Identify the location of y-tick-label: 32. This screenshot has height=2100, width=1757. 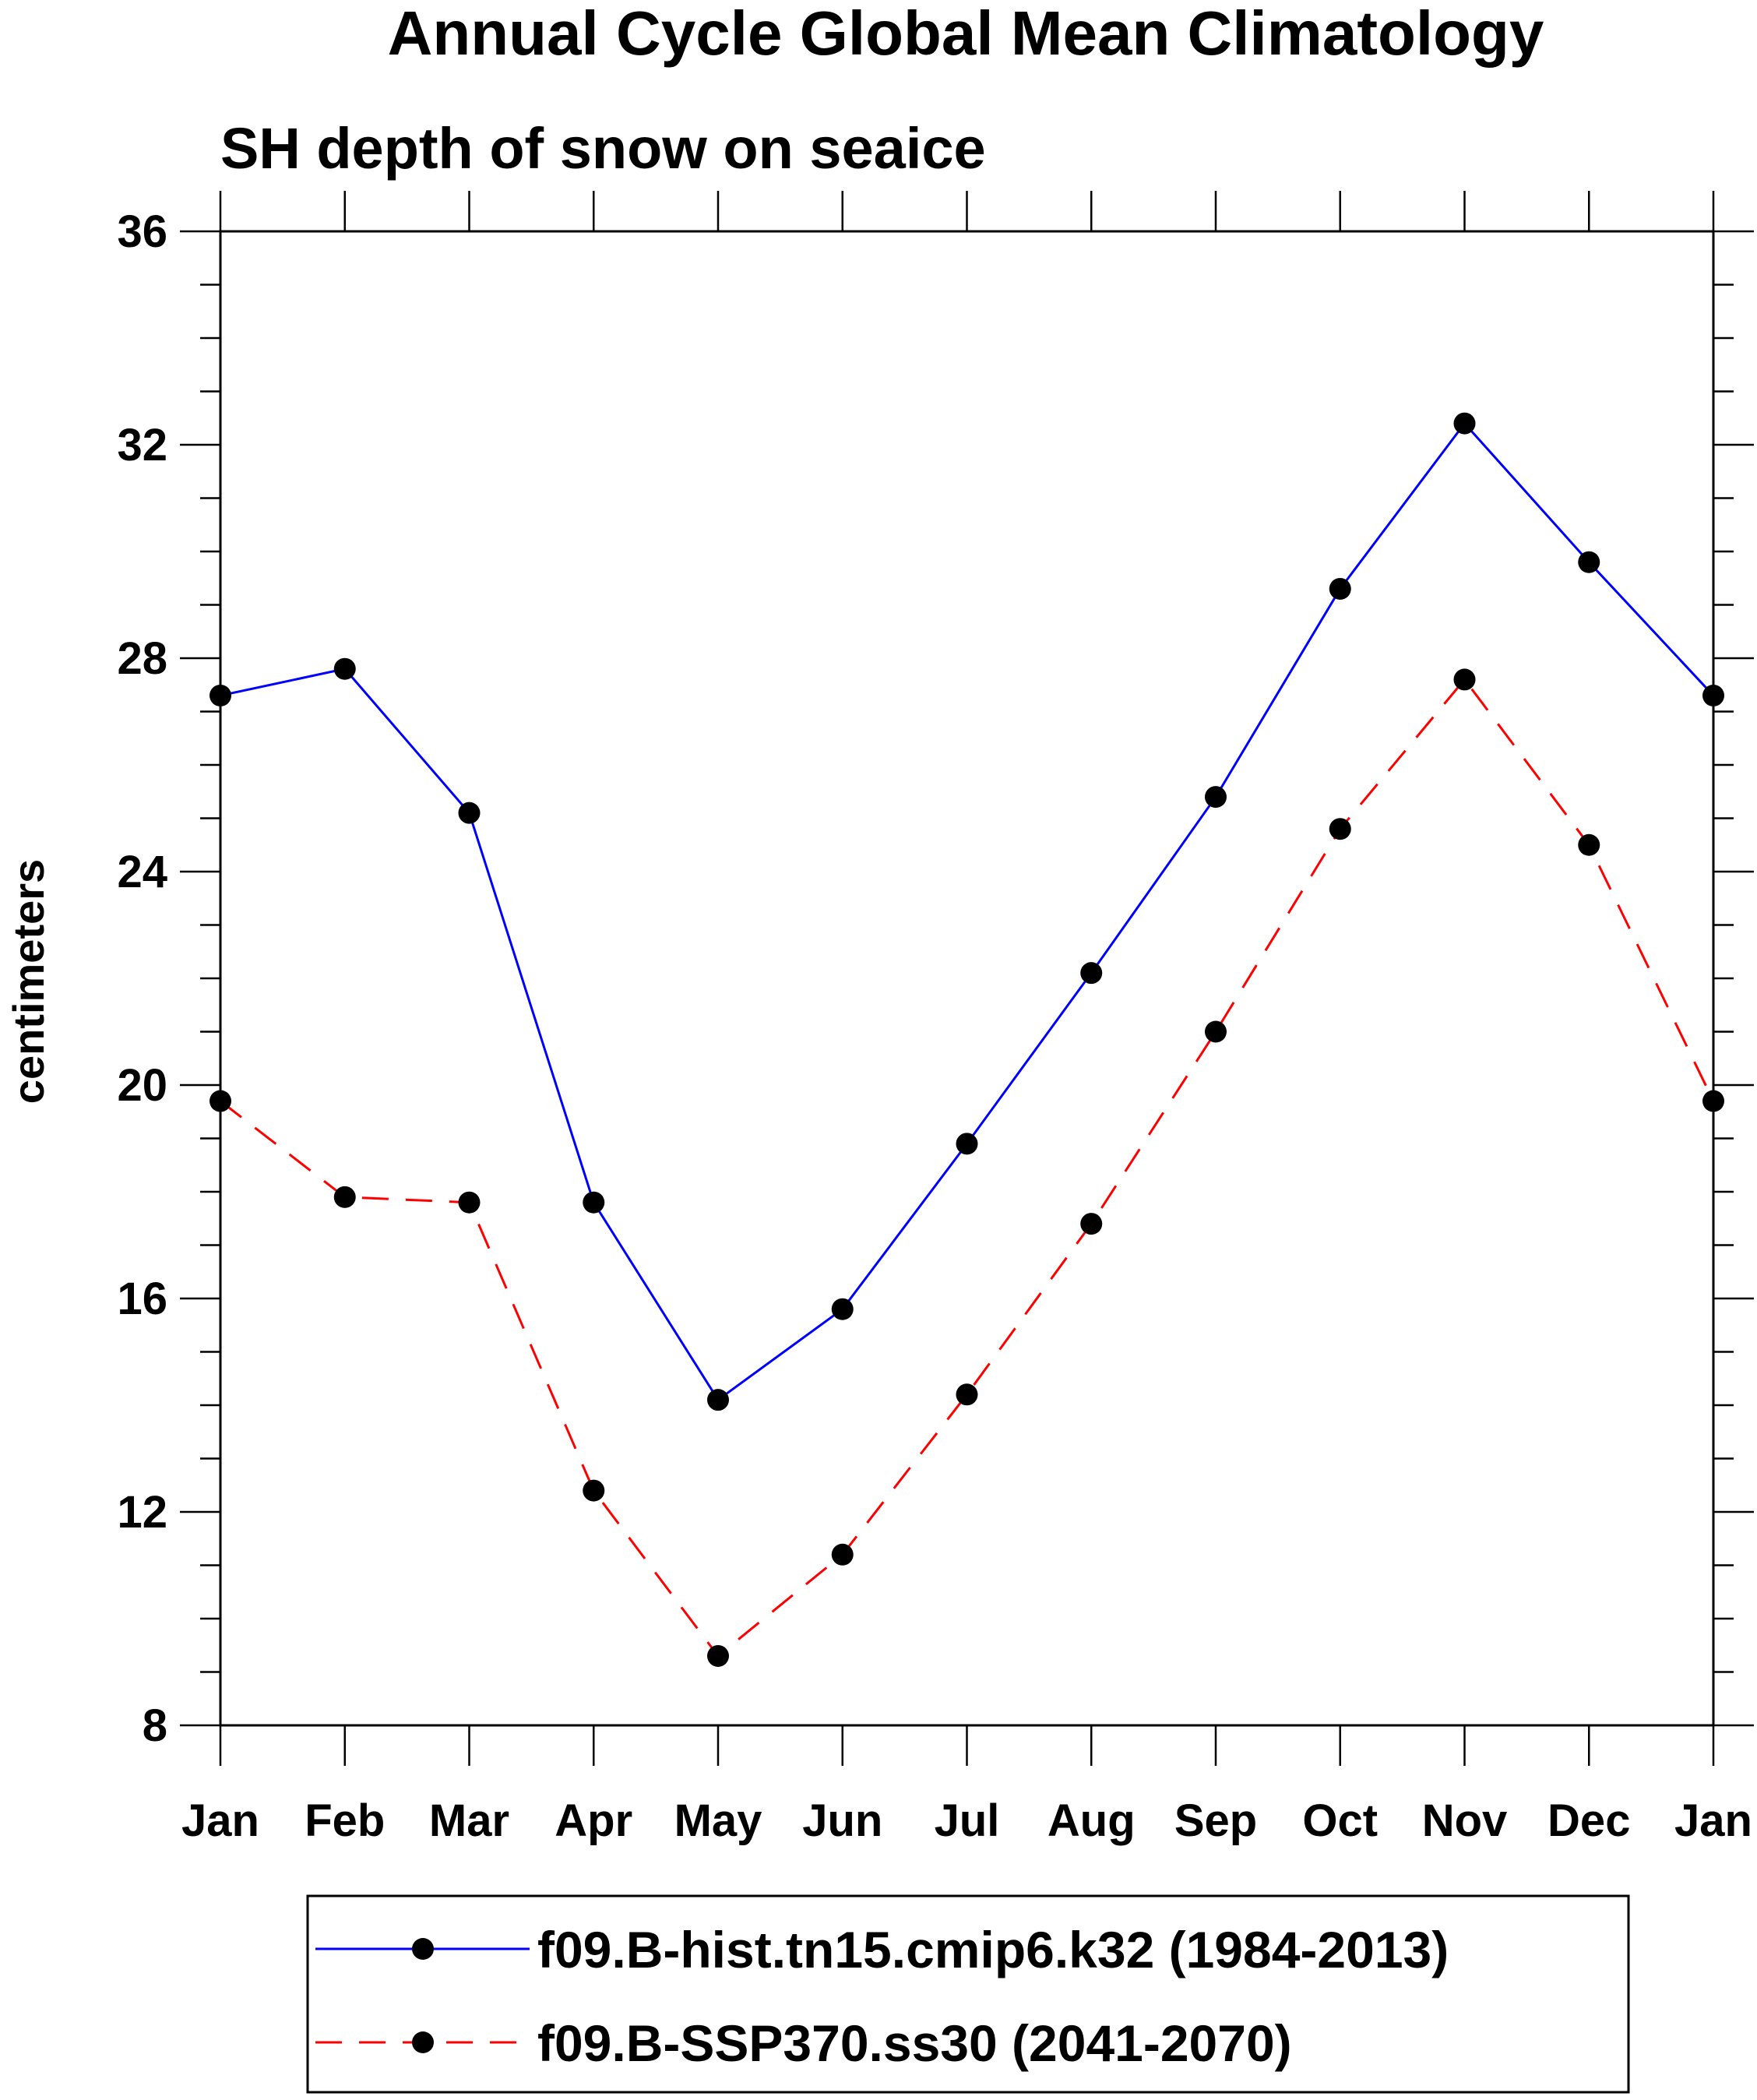
(142, 445).